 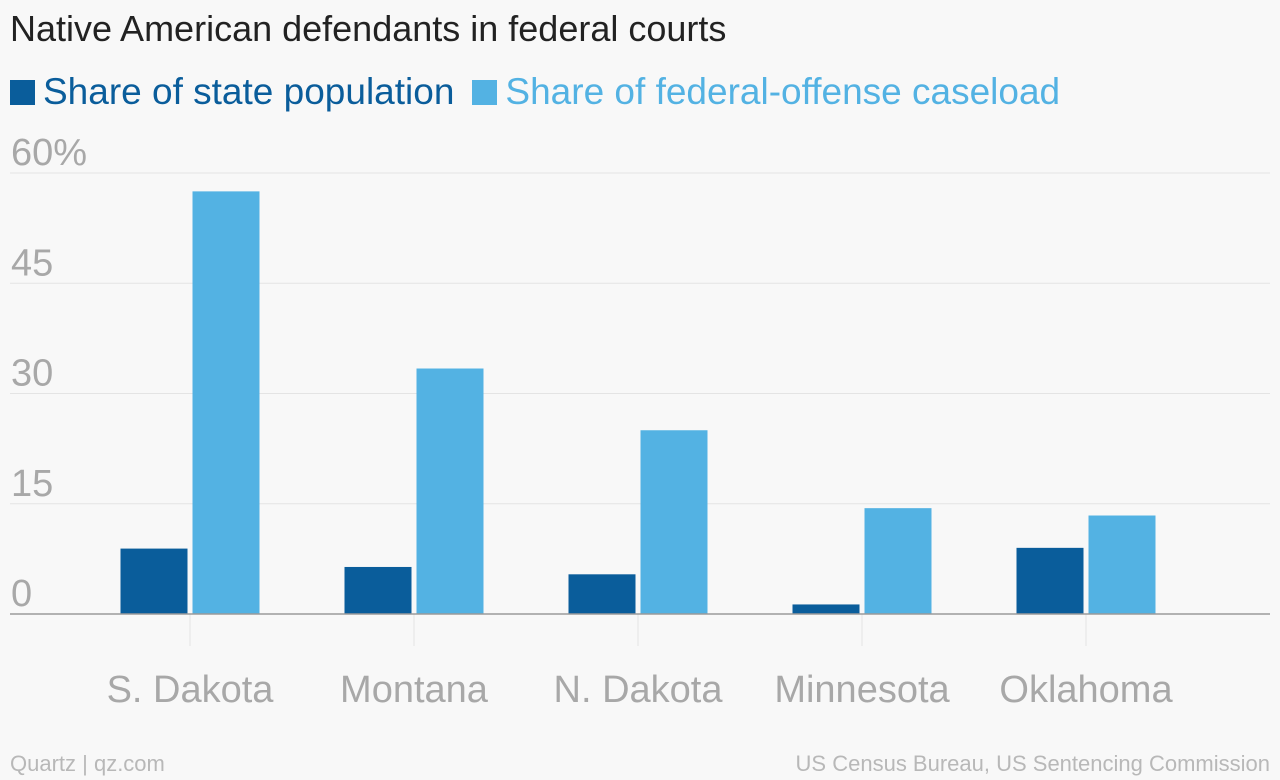 I want to click on y-tick-label: 0, so click(x=21, y=594).